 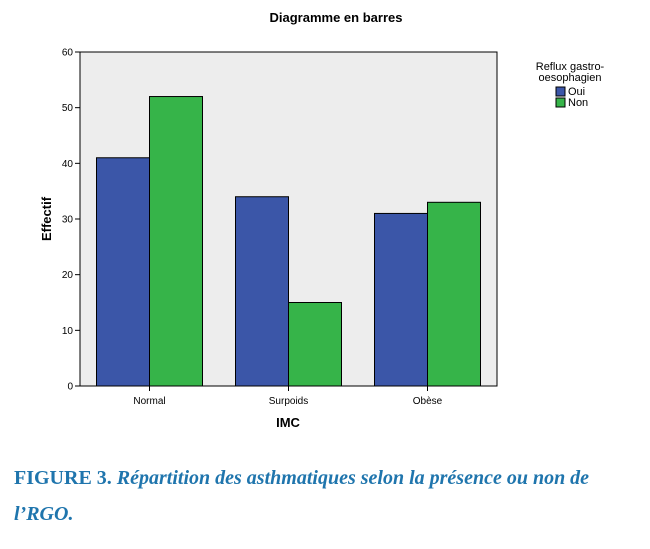 I want to click on x-tick-label: Surpoids, so click(x=288, y=401).